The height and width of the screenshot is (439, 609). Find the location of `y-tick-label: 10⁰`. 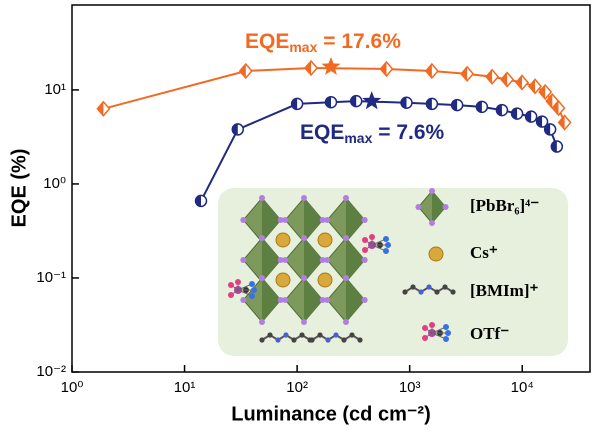

y-tick-label: 10⁰ is located at coordinates (54, 183).